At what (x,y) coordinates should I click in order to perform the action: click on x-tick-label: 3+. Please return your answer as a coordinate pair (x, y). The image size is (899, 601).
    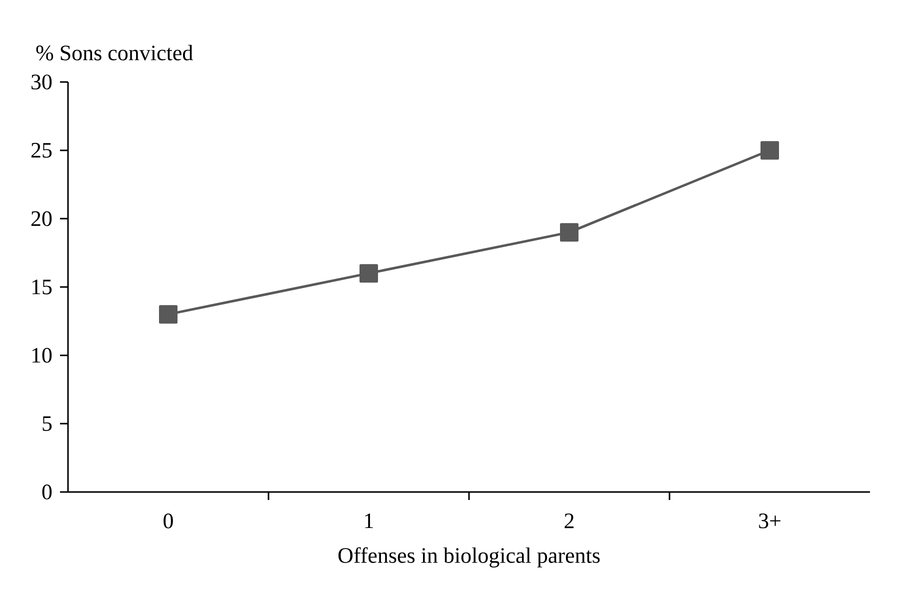
    Looking at the image, I should click on (769, 521).